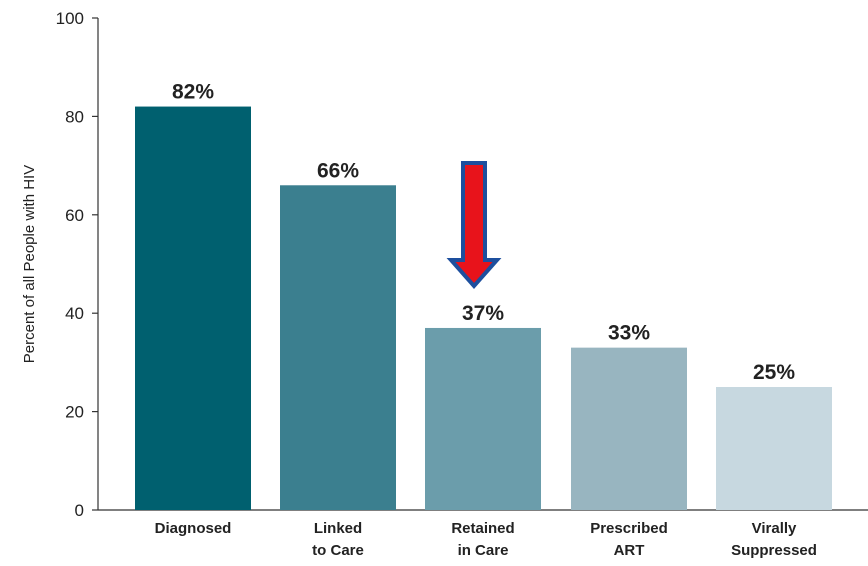 The width and height of the screenshot is (868, 566). What do you see at coordinates (74, 412) in the screenshot?
I see `y-tick-label: 20` at bounding box center [74, 412].